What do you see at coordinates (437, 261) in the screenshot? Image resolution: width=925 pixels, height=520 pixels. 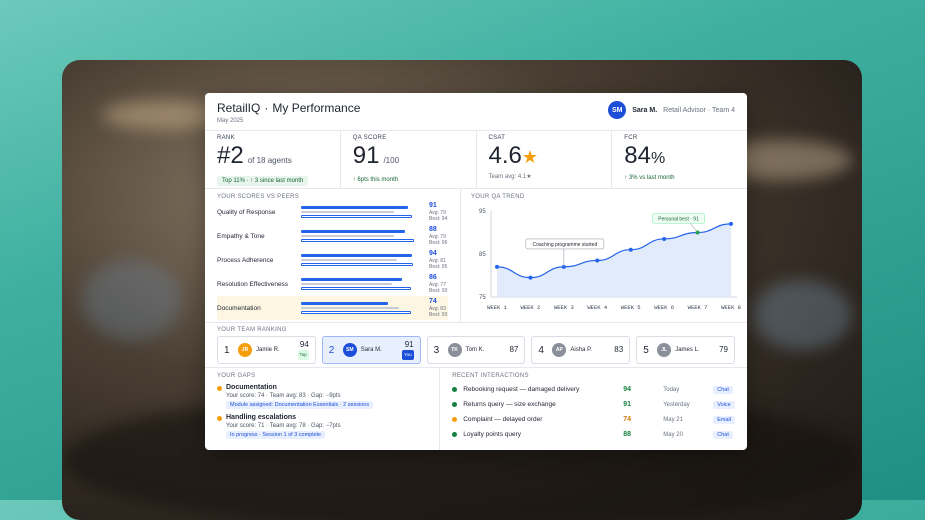 I see `avg-score: Avg: 81` at bounding box center [437, 261].